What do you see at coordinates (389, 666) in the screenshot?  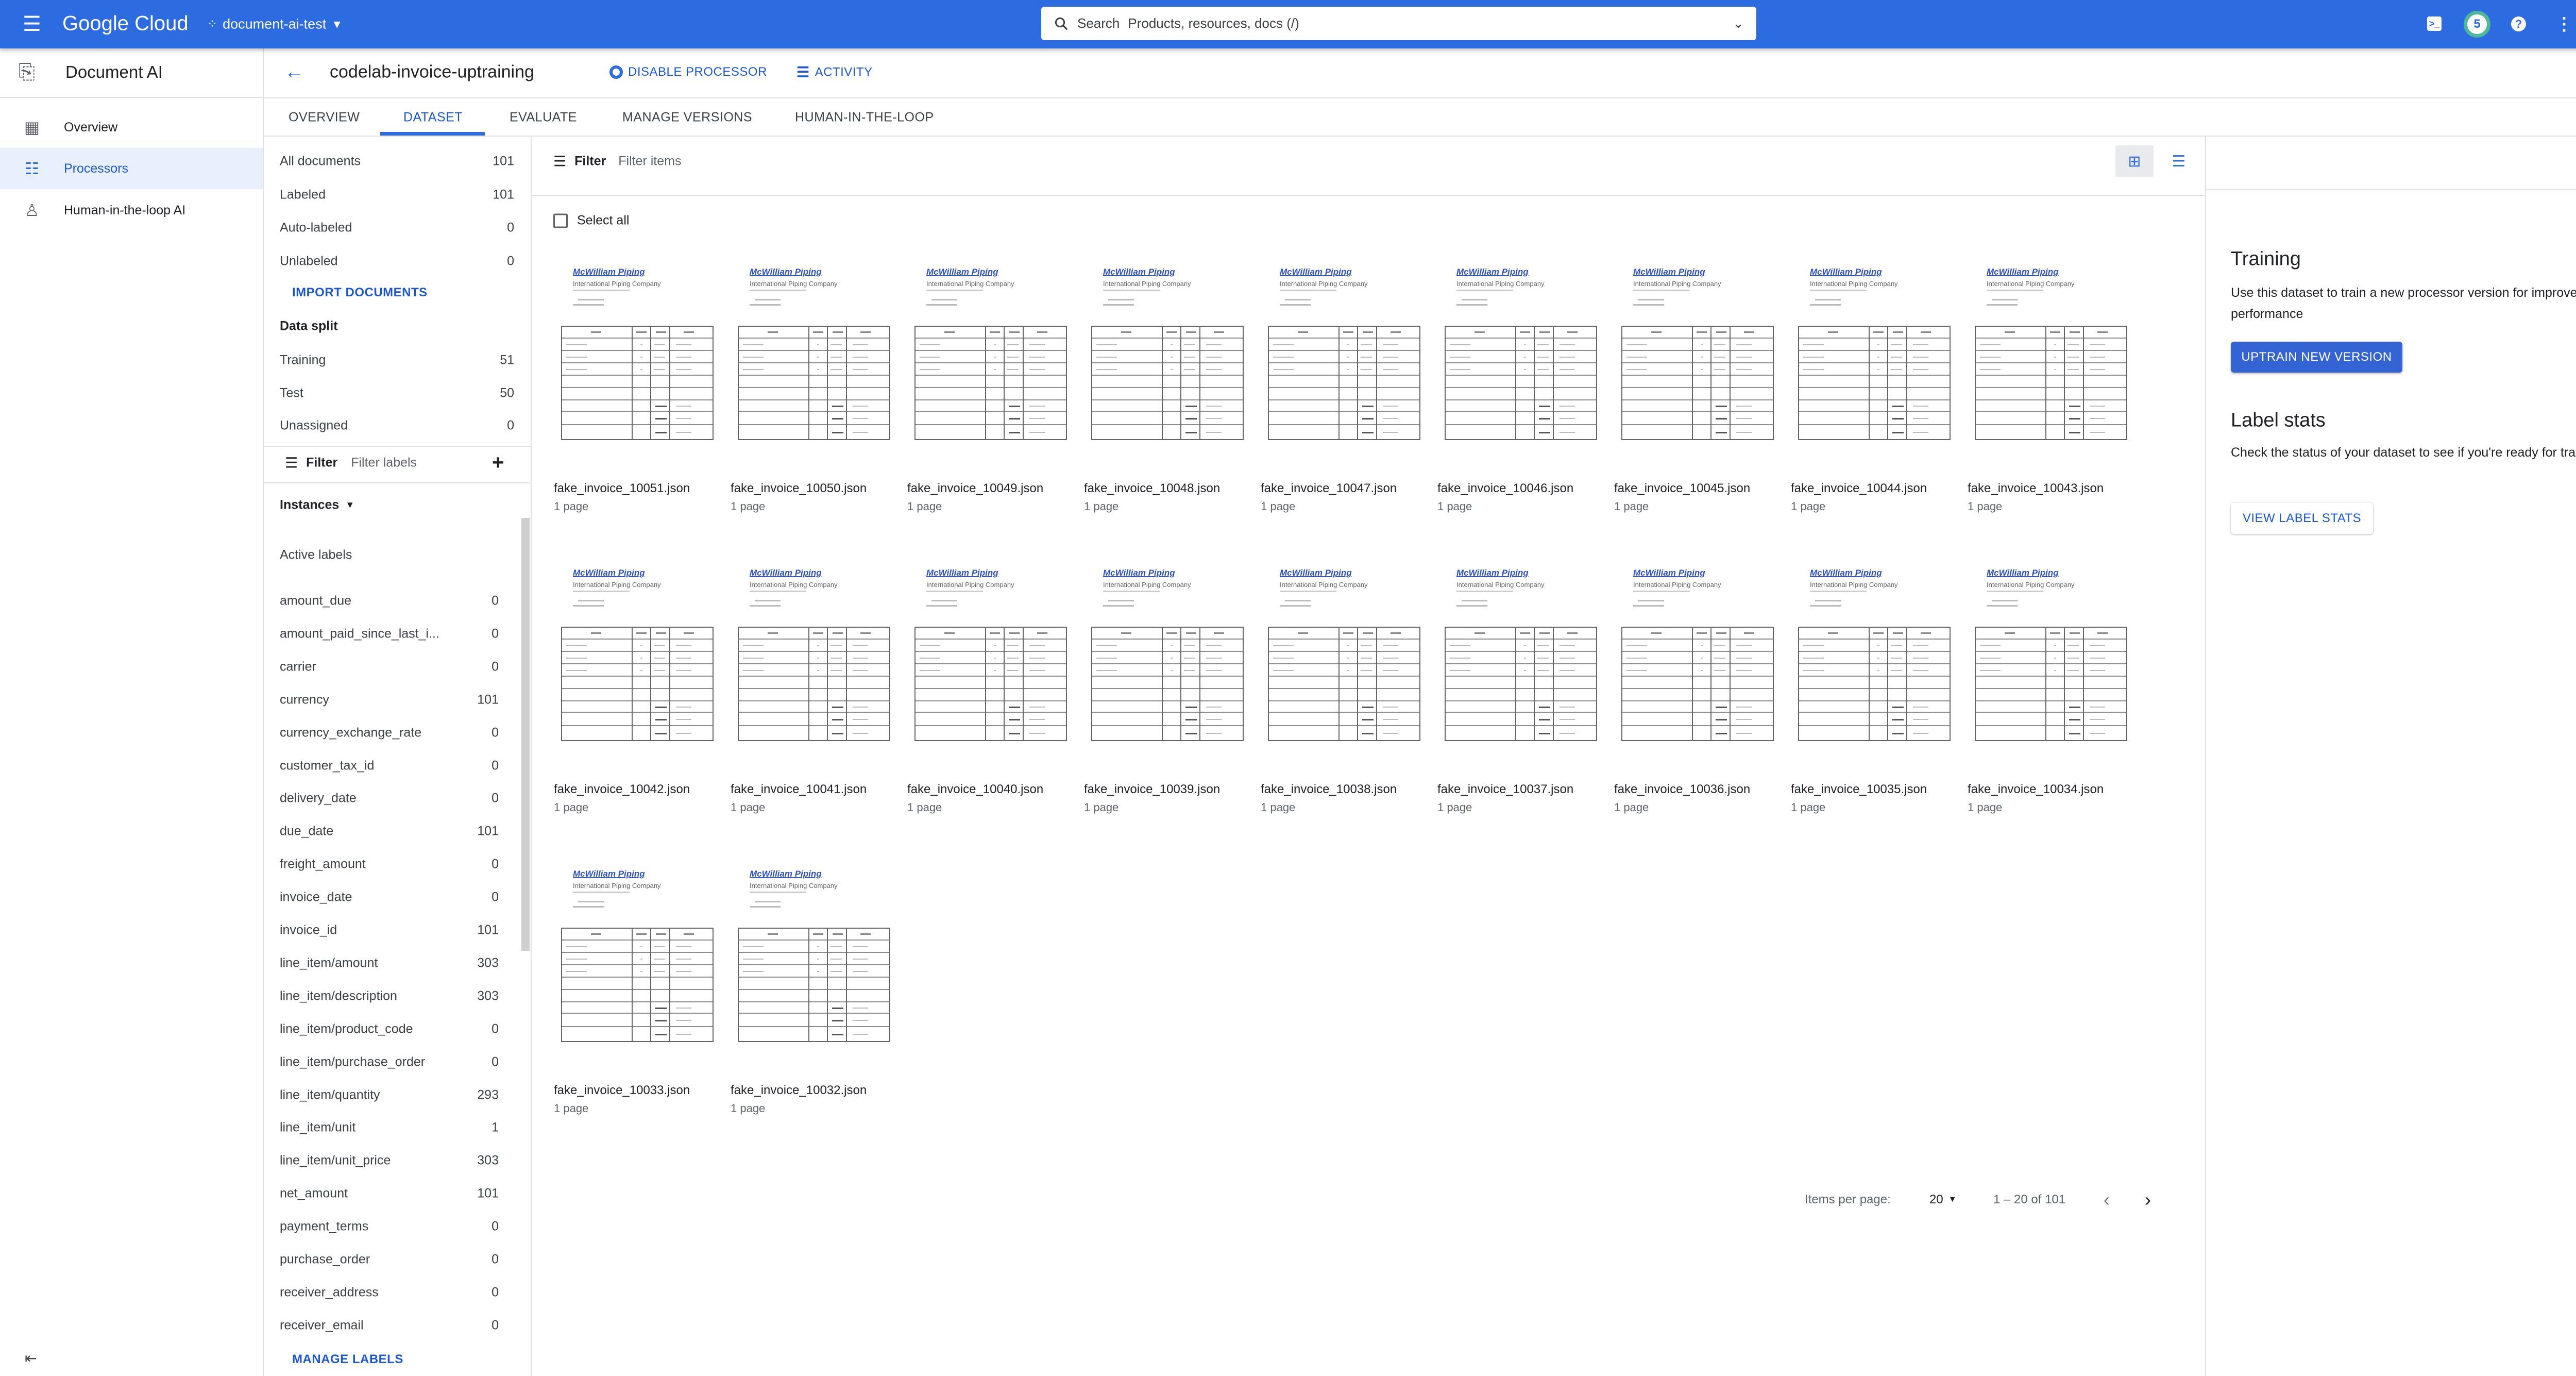 I see `label-row: carrier 0` at bounding box center [389, 666].